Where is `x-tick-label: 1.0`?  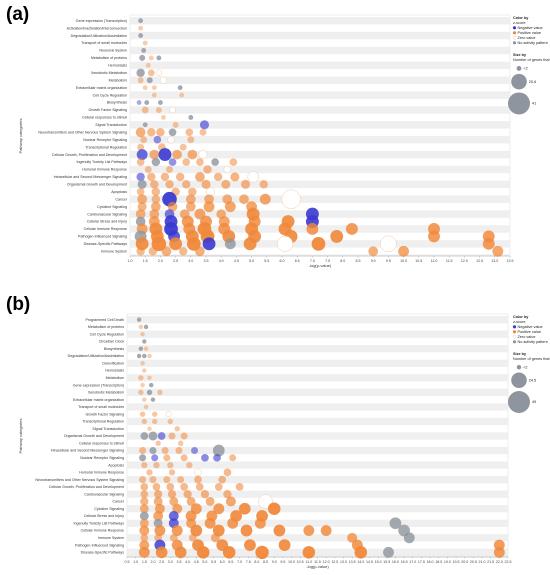
x-tick-label: 1.0 is located at coordinates (135, 562).